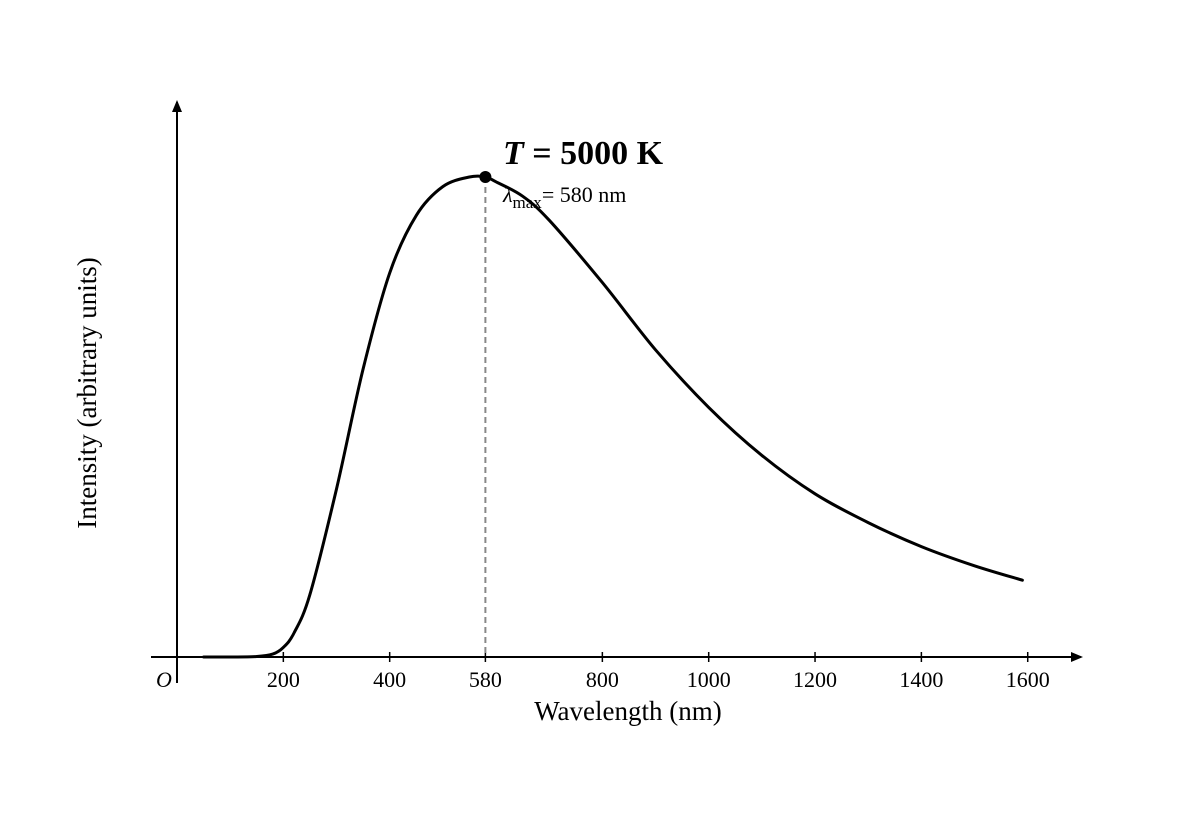 The height and width of the screenshot is (822, 1200). Describe the element at coordinates (594, 153) in the screenshot. I see `temperature-value: = 5000 K` at that location.